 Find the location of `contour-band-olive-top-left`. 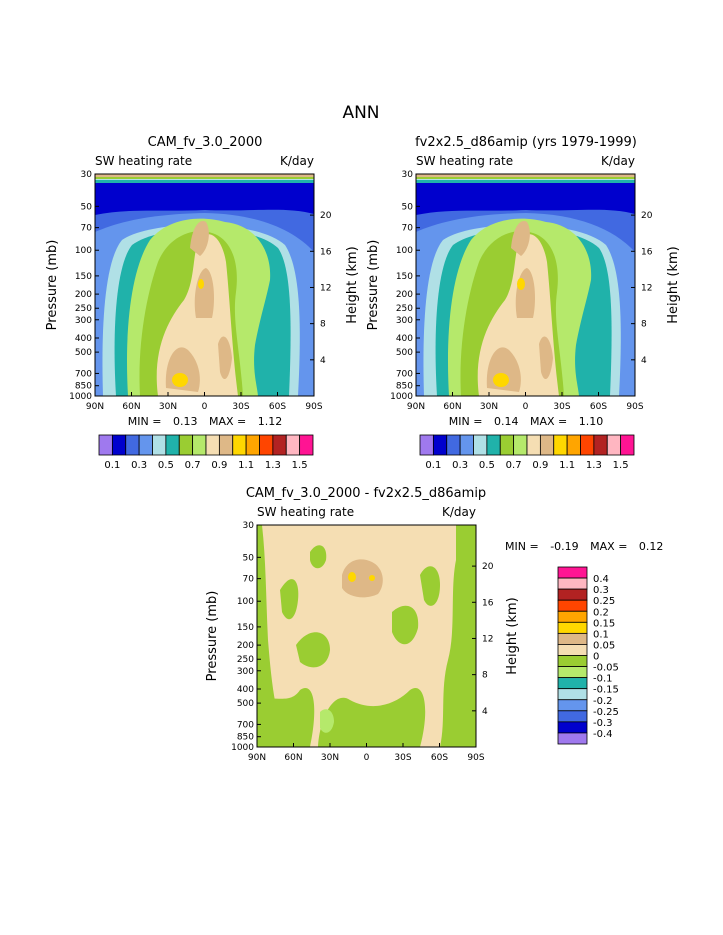

contour-band-olive-top-left is located at coordinates (289, 599).